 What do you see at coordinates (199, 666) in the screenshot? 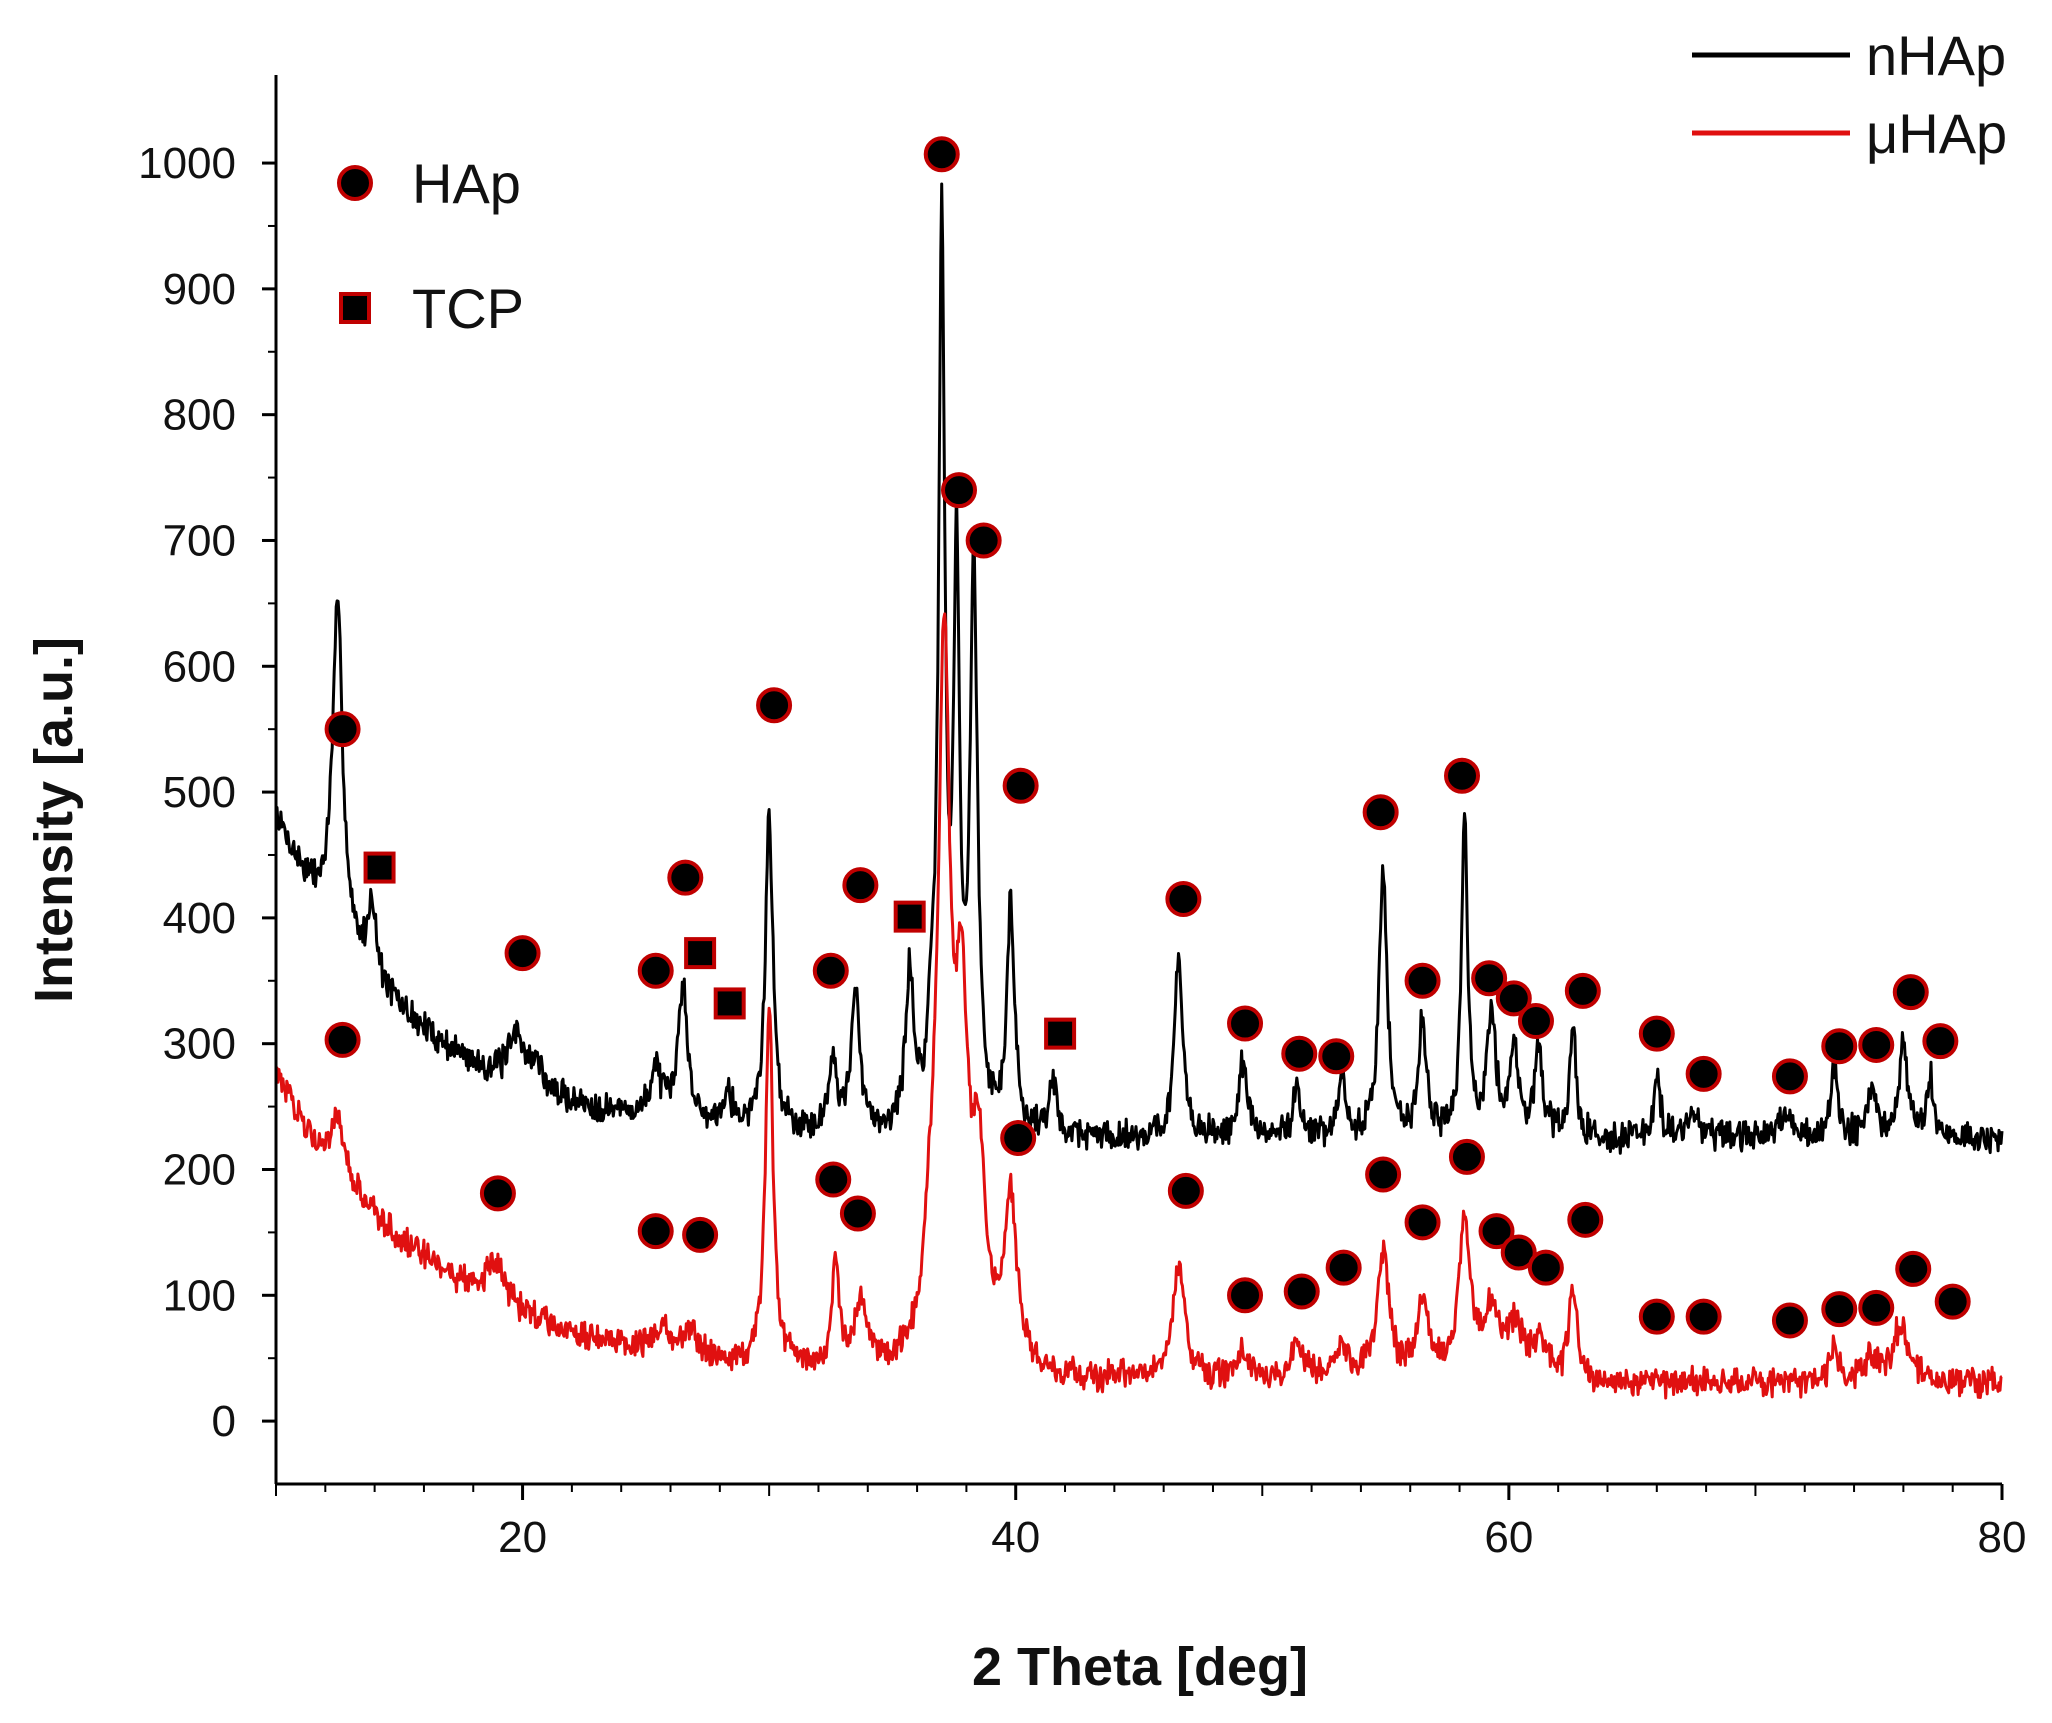
I see `y-tick-label: 600` at bounding box center [199, 666].